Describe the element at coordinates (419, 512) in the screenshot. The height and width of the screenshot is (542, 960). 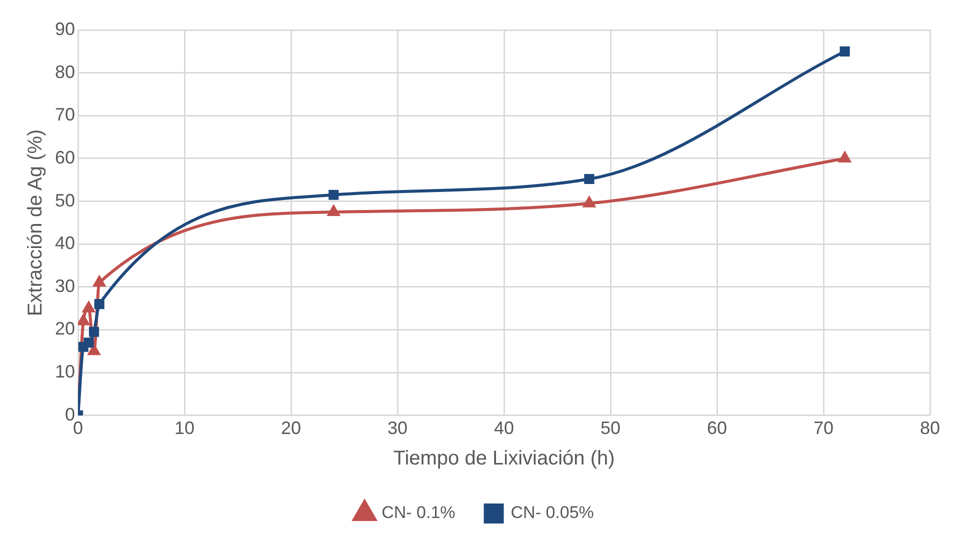
I see `legend-label: CN- 0.1%` at that location.